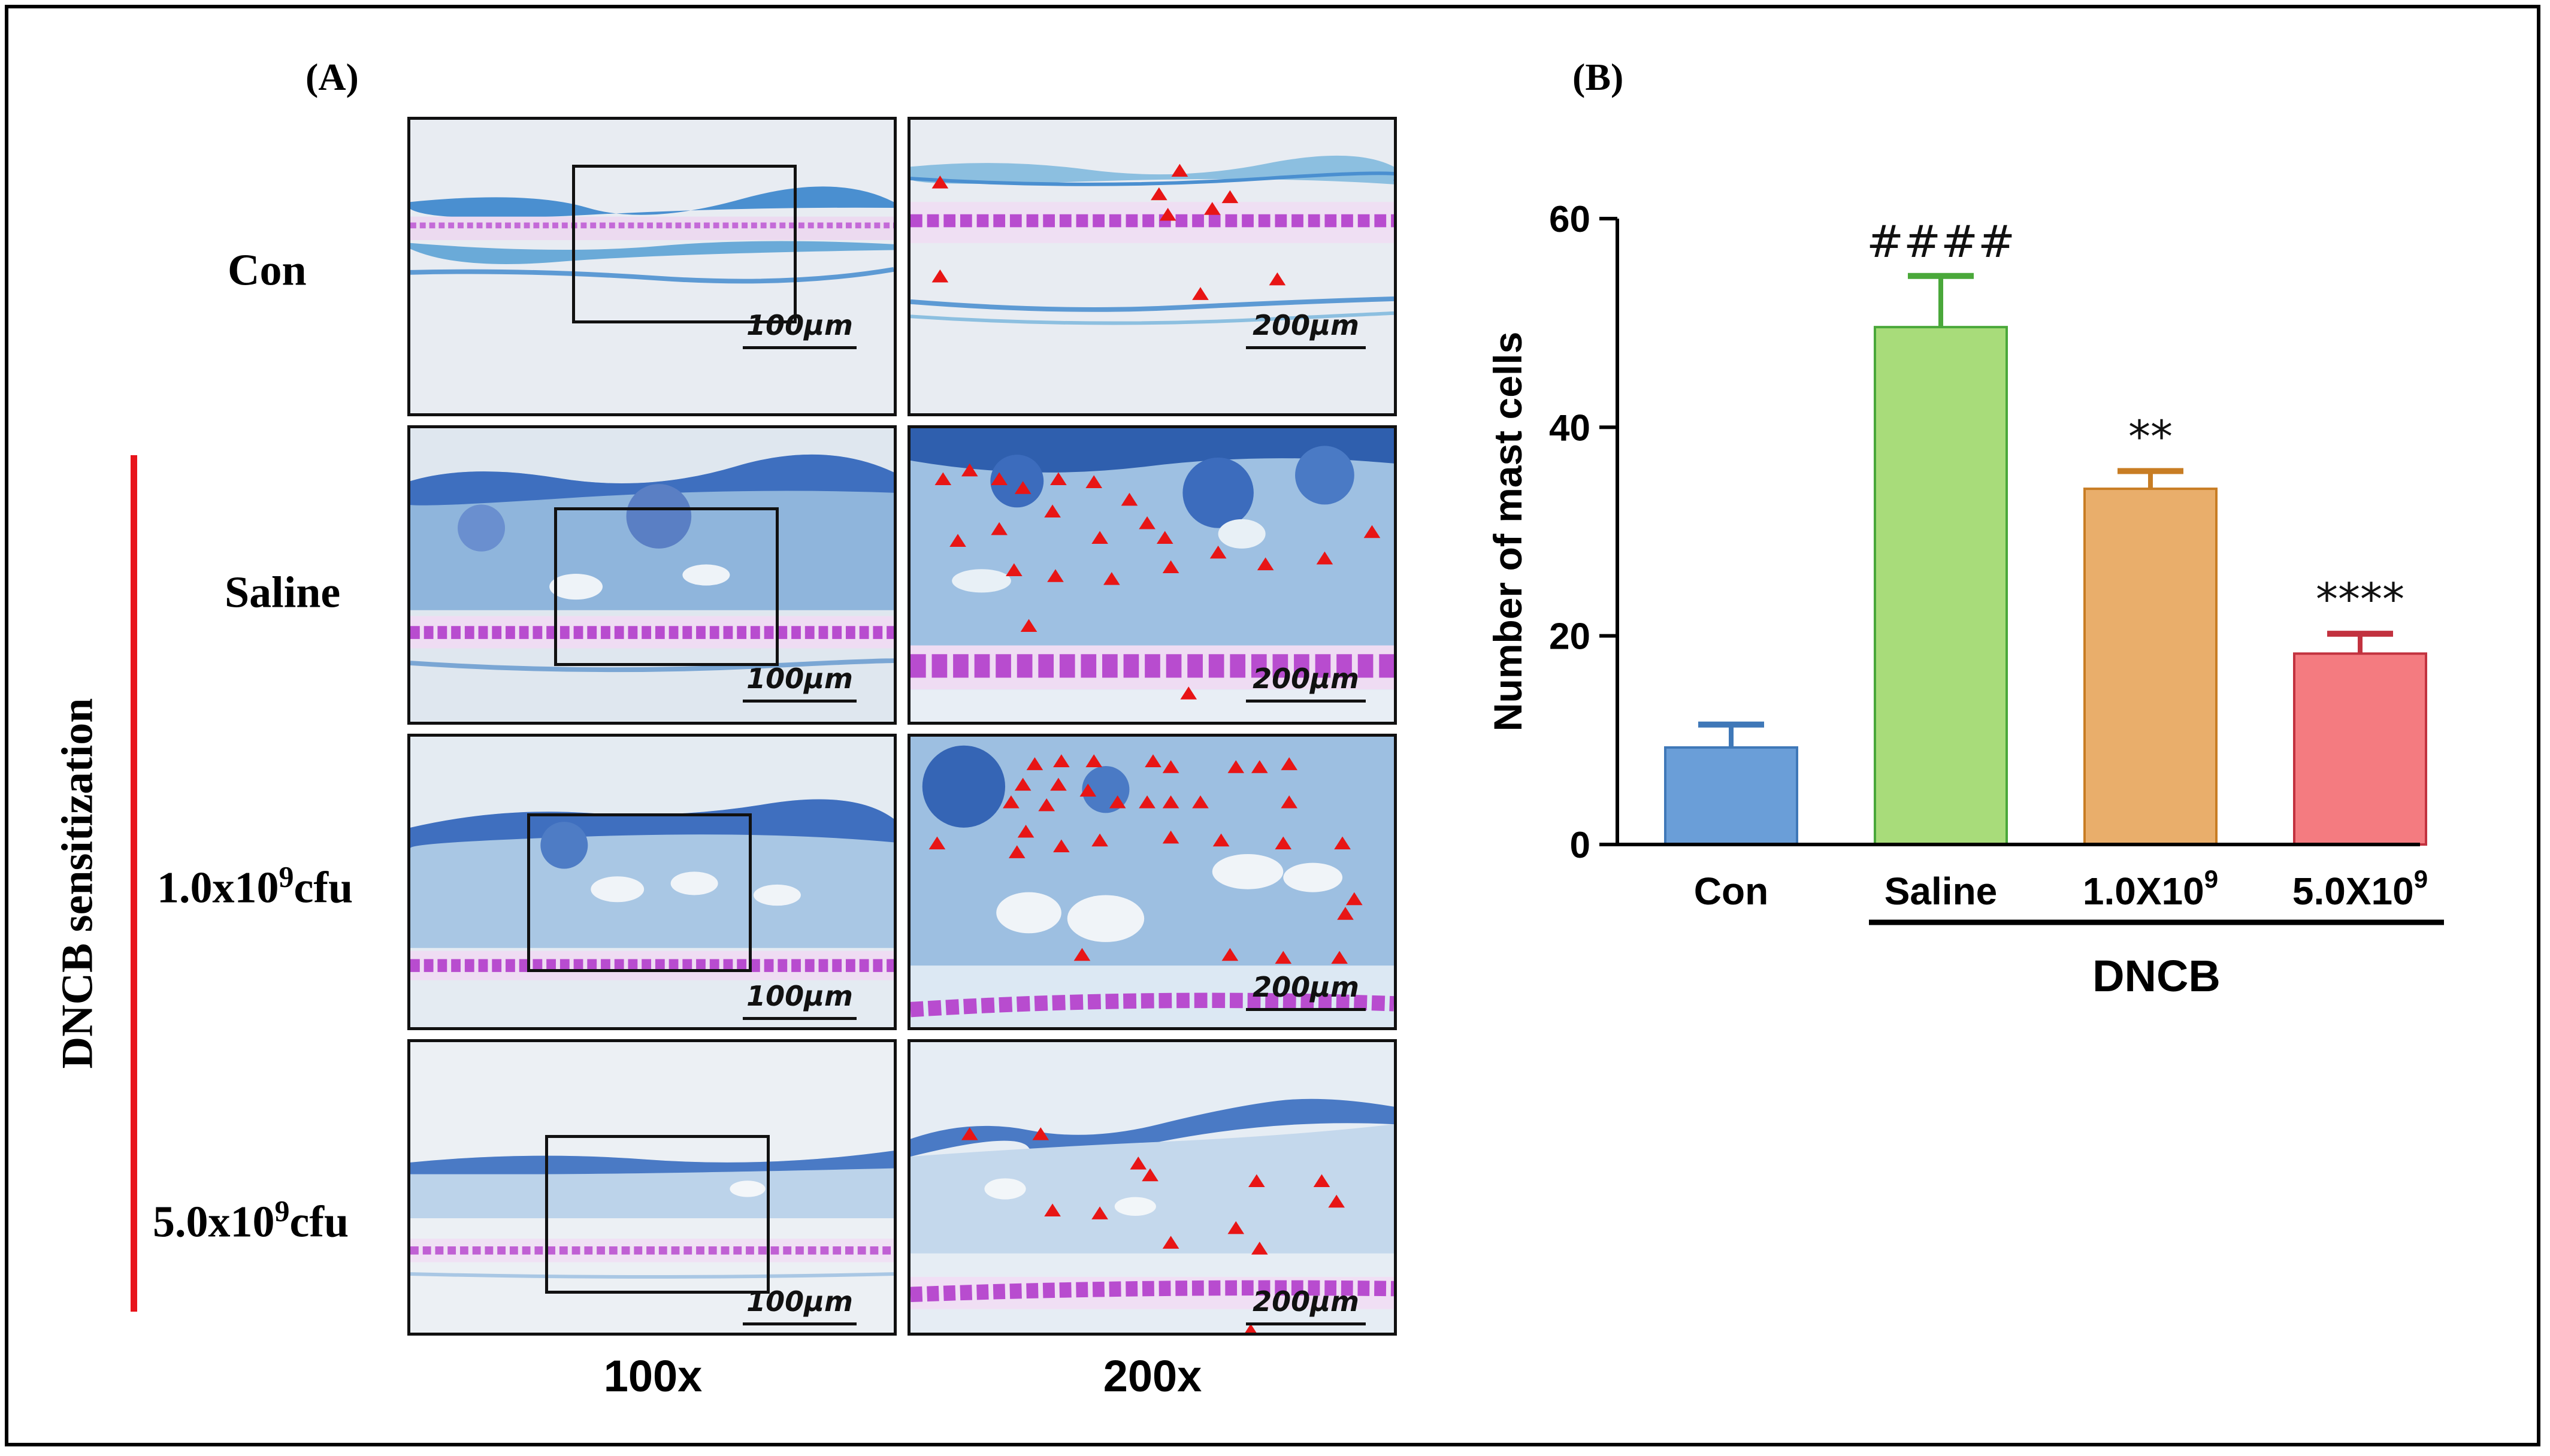  I want to click on micrograph-con-200x: 200μm, so click(1152, 266).